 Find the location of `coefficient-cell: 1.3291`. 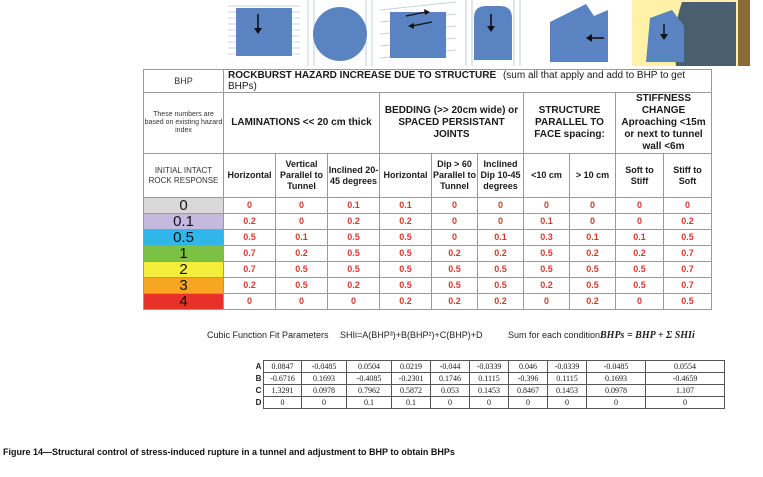

coefficient-cell: 1.3291 is located at coordinates (282, 390).